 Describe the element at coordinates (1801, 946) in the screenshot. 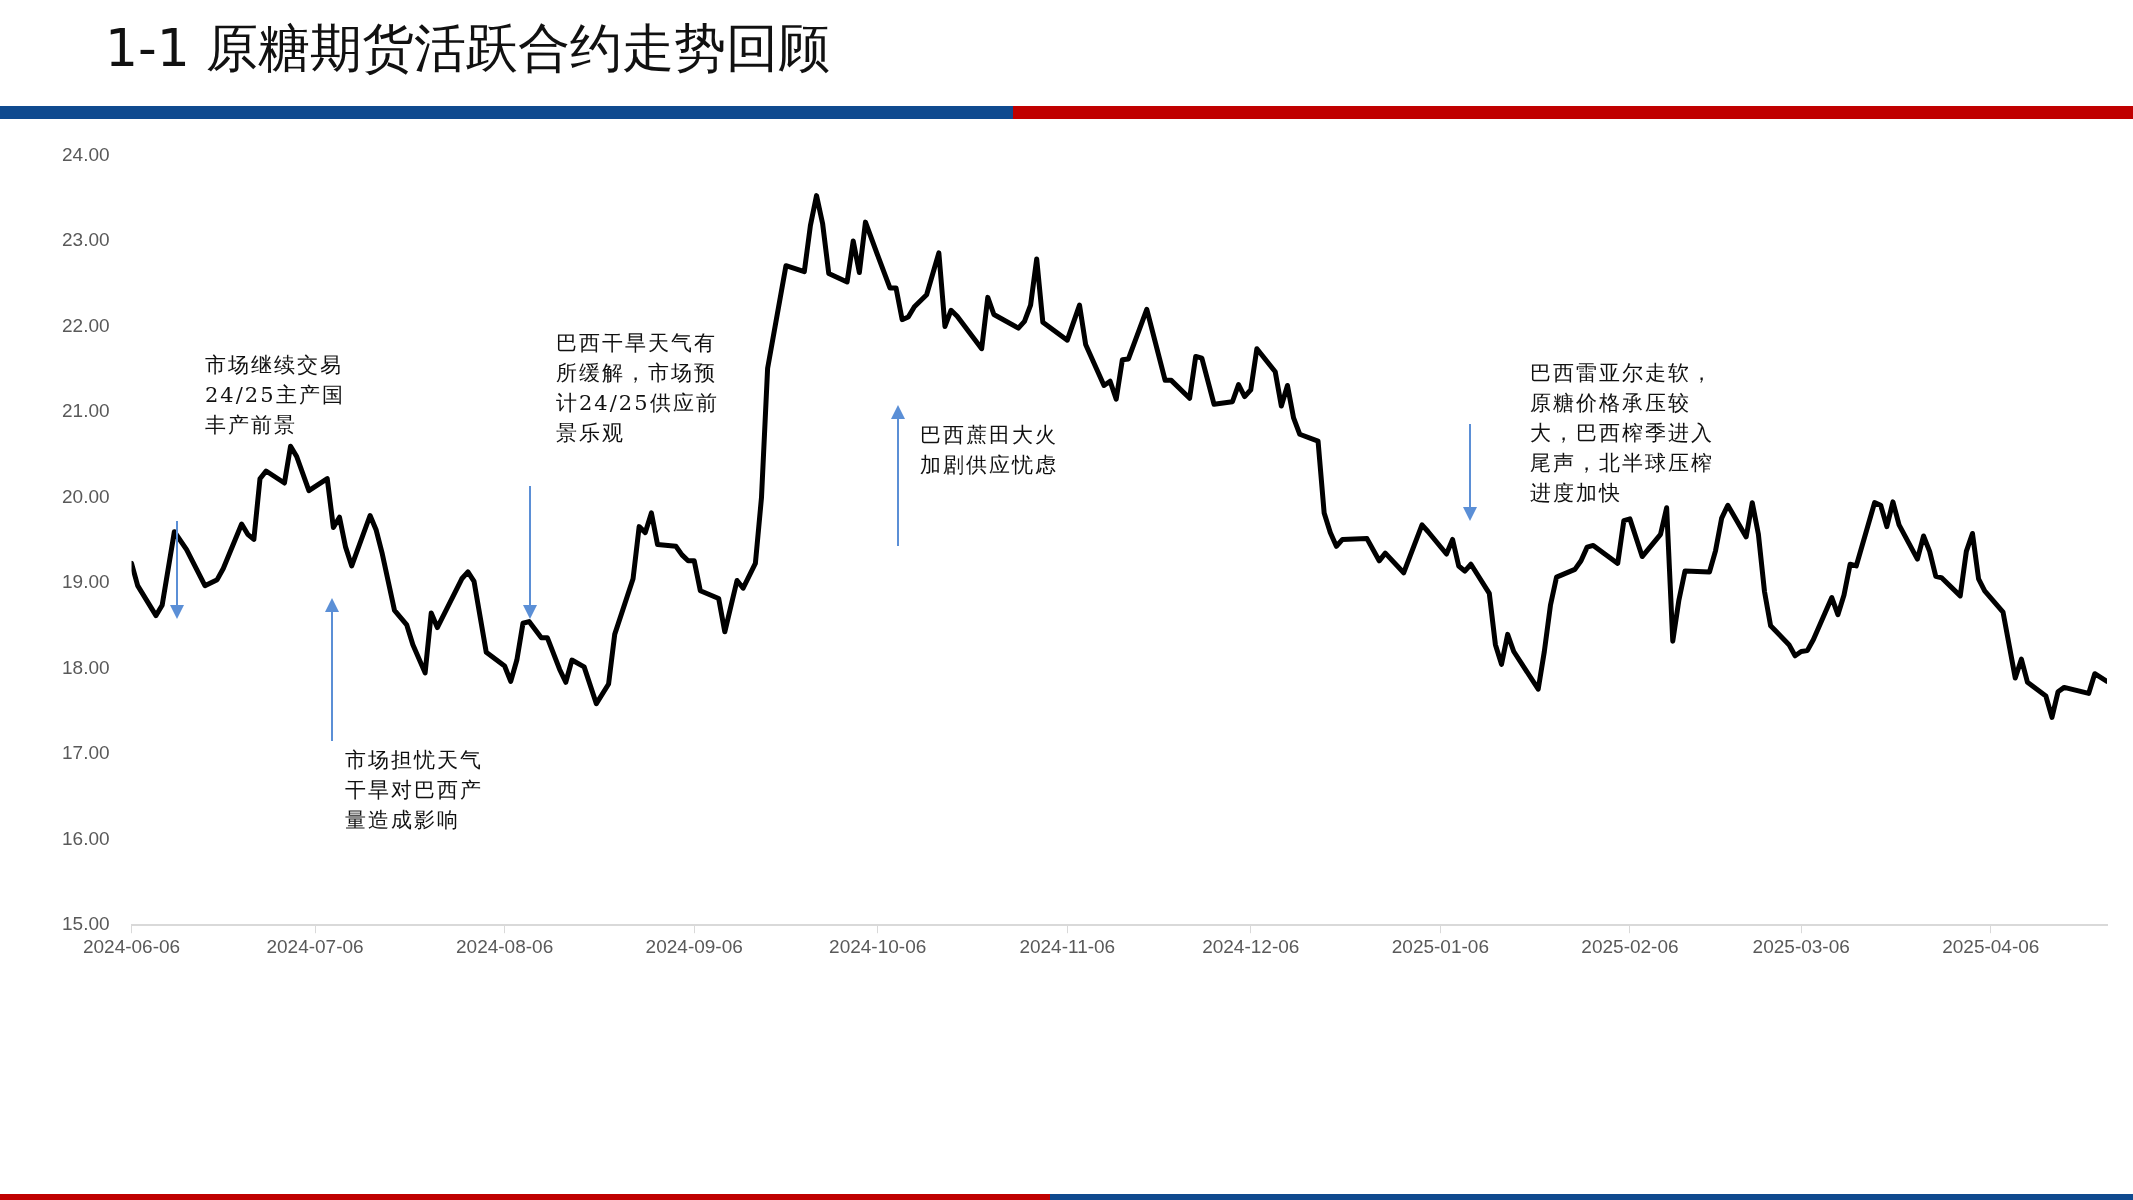

I see `x-tick-label: 2025-03-06` at that location.